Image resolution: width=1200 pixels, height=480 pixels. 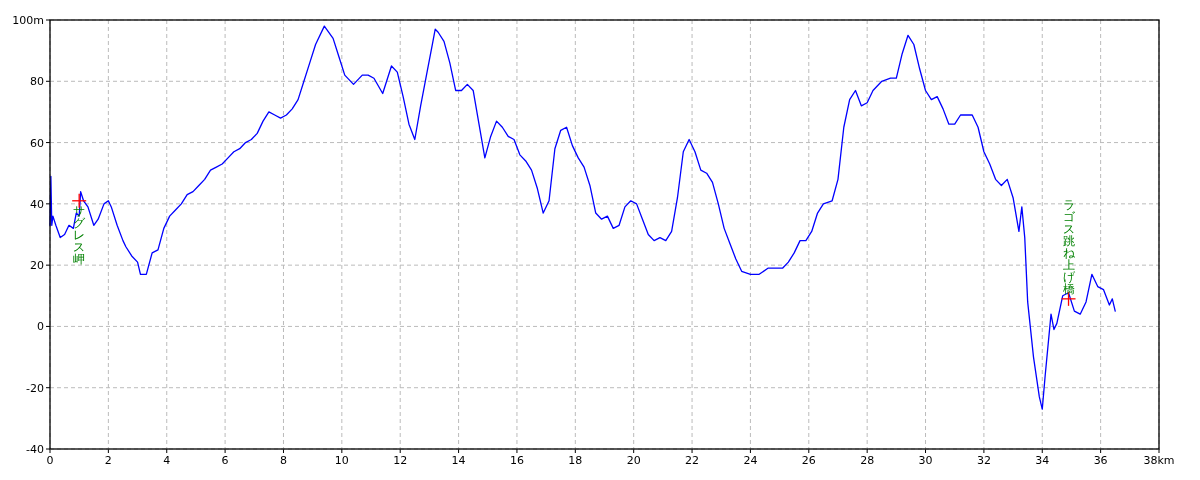 What do you see at coordinates (400, 460) in the screenshot?
I see `x-tick-label: 12` at bounding box center [400, 460].